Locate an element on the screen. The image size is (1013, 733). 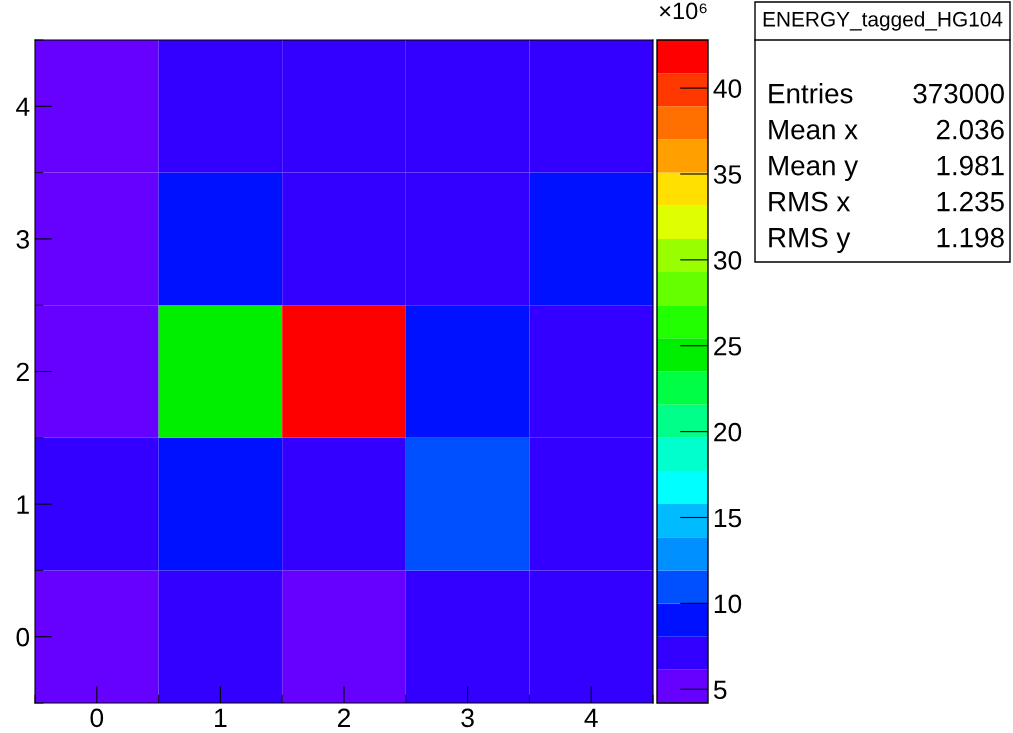
text: ENERGY_tagged_HG104 is located at coordinates (883, 21).